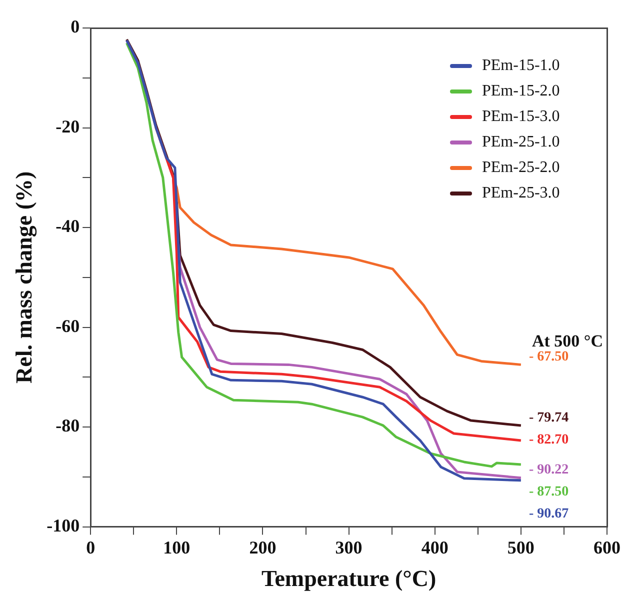 The width and height of the screenshot is (635, 606). Describe the element at coordinates (607, 547) in the screenshot. I see `x-tick-label: 600` at that location.